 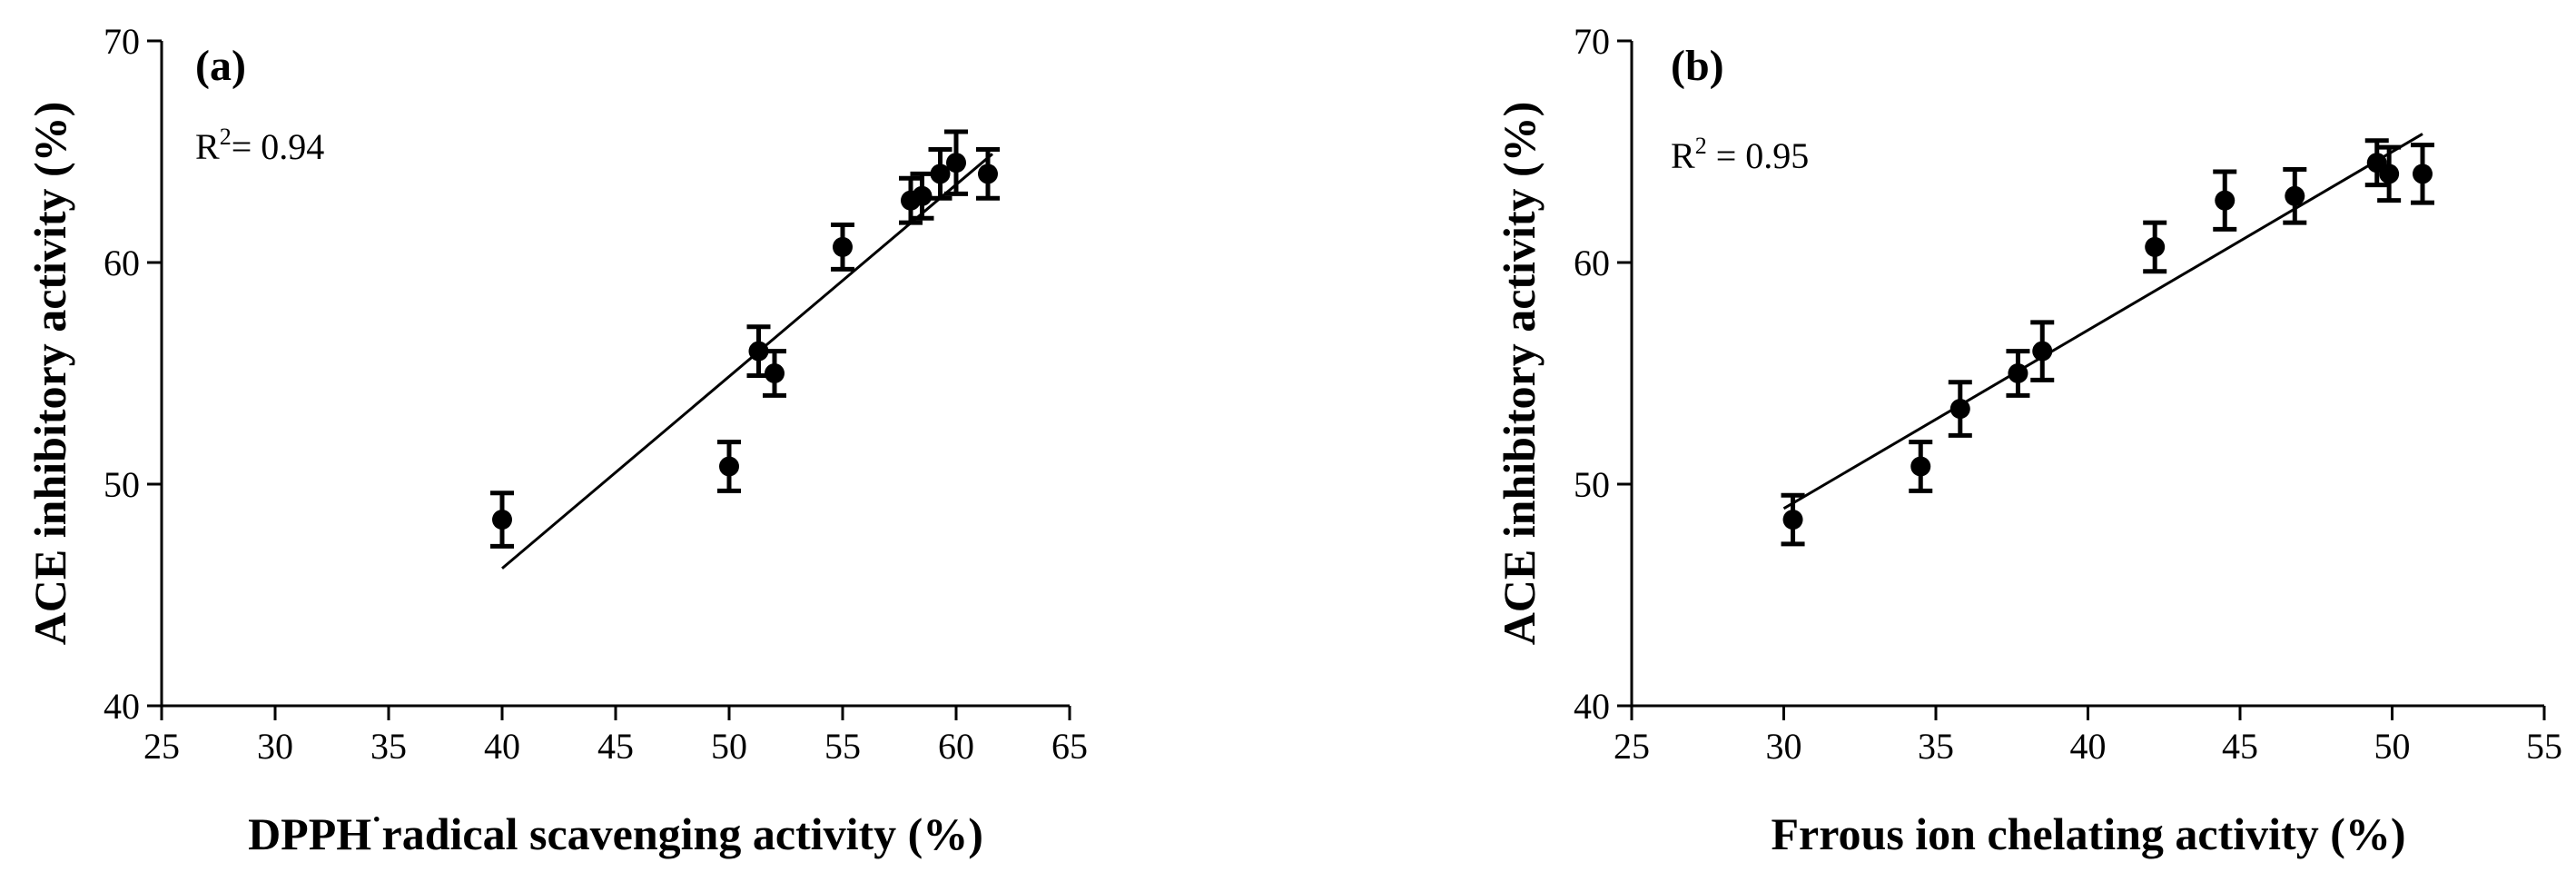 I want to click on regression-line, so click(x=2102, y=321).